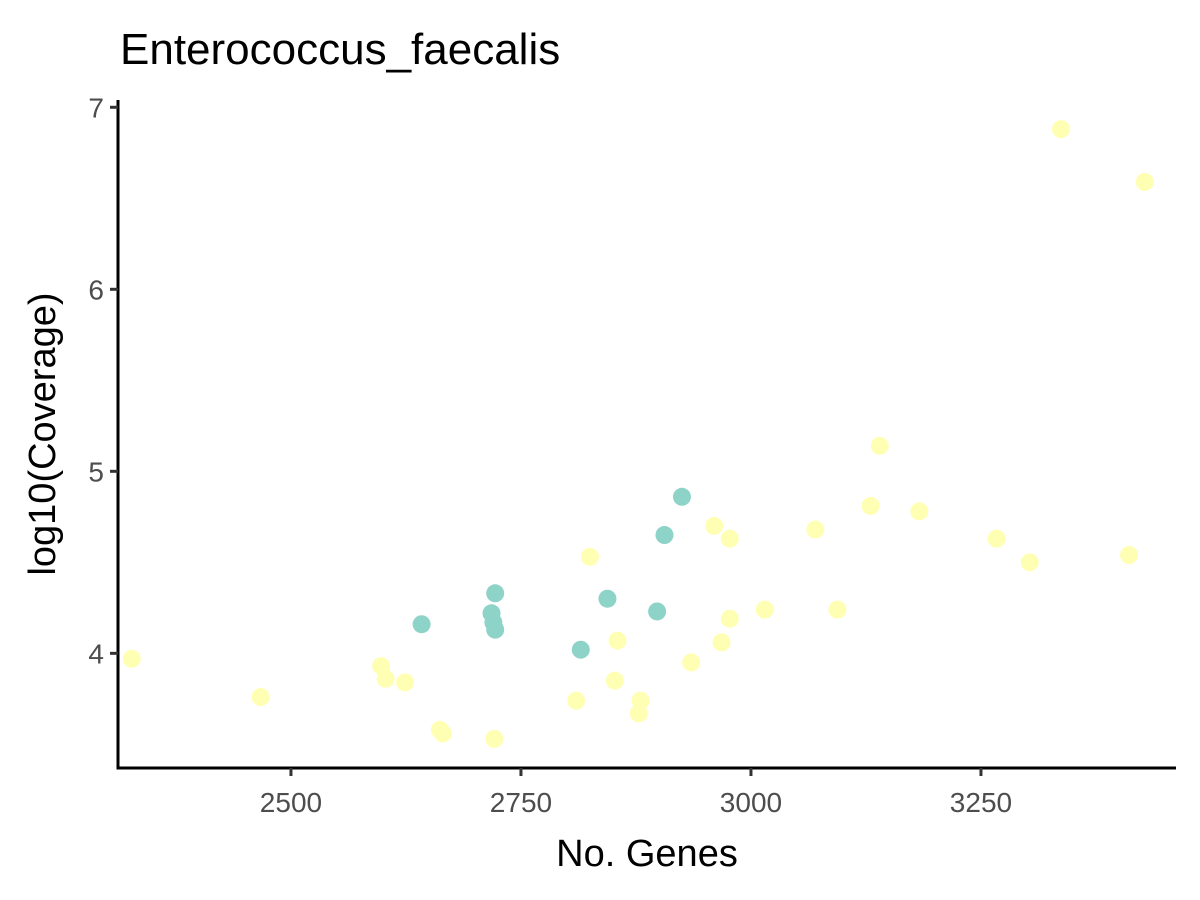 The image size is (1200, 900). Describe the element at coordinates (43, 433) in the screenshot. I see `y-axis-label: log10(Coverage)` at that location.